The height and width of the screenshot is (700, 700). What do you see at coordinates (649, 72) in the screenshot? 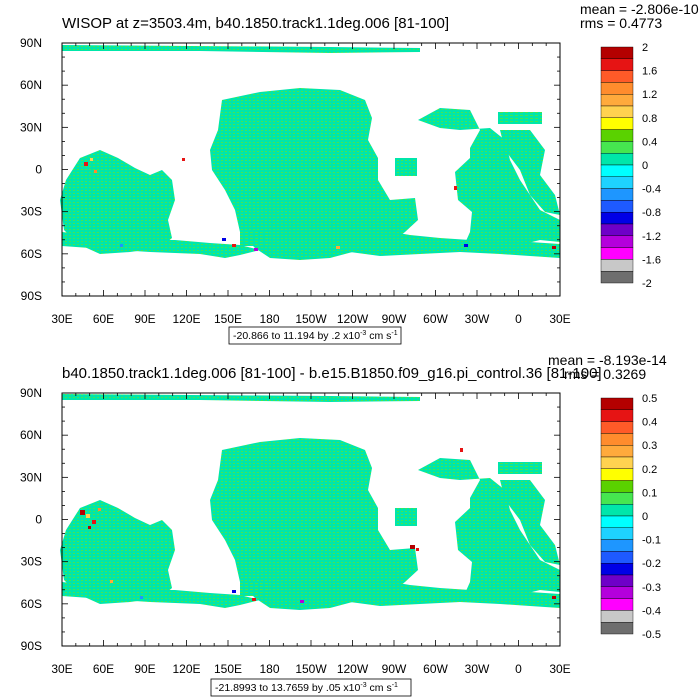
I see `colorbar-label: 1.6` at bounding box center [649, 72].